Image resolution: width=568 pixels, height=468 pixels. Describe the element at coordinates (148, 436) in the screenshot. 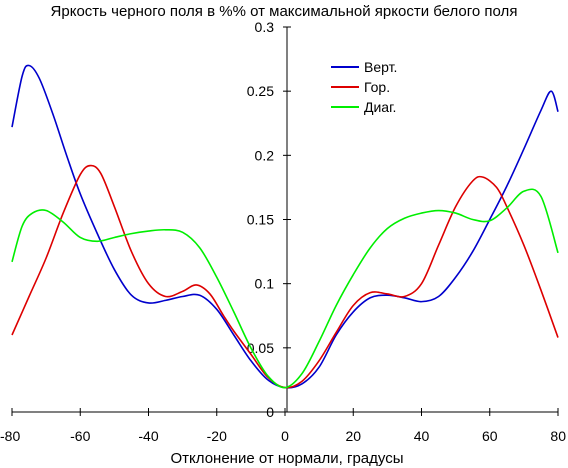

I see `x-tick-label: -40` at that location.